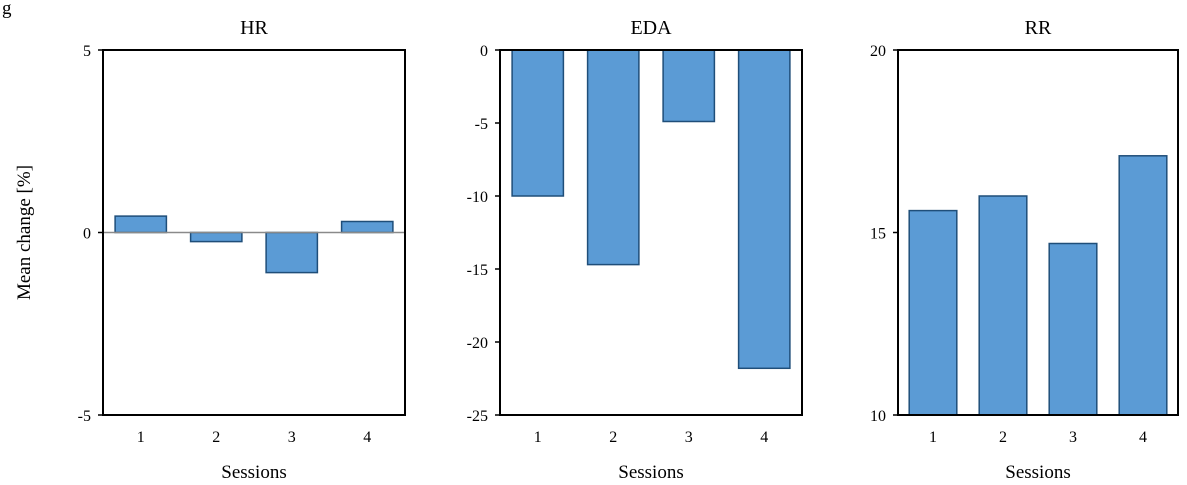 The image size is (1187, 485). I want to click on y-tick-label: -20, so click(477, 343).